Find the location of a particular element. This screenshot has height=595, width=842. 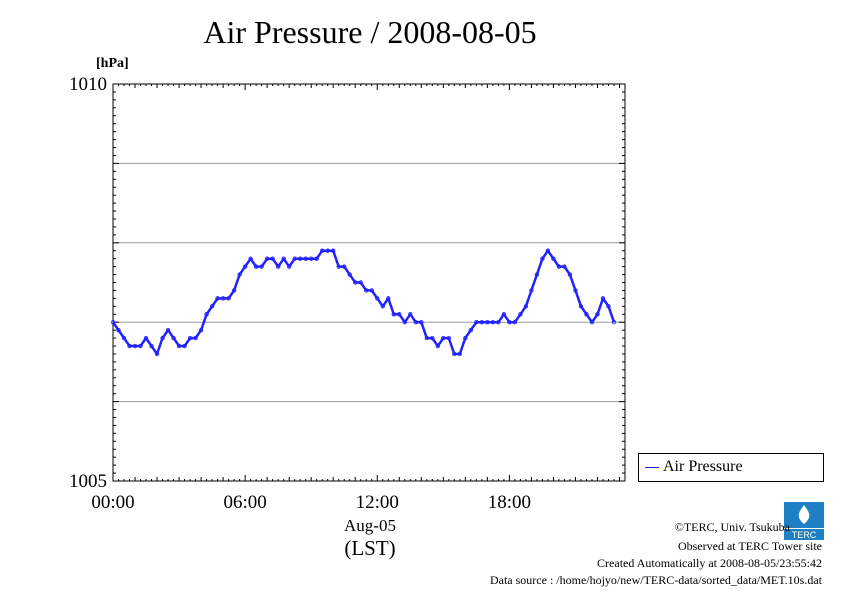

y-tick-label: 1005 is located at coordinates (88, 481).